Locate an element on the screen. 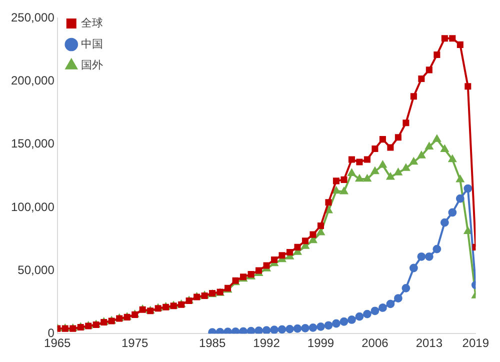 This screenshot has width=500, height=362. y-tick-label: 100,000 is located at coordinates (32, 207).